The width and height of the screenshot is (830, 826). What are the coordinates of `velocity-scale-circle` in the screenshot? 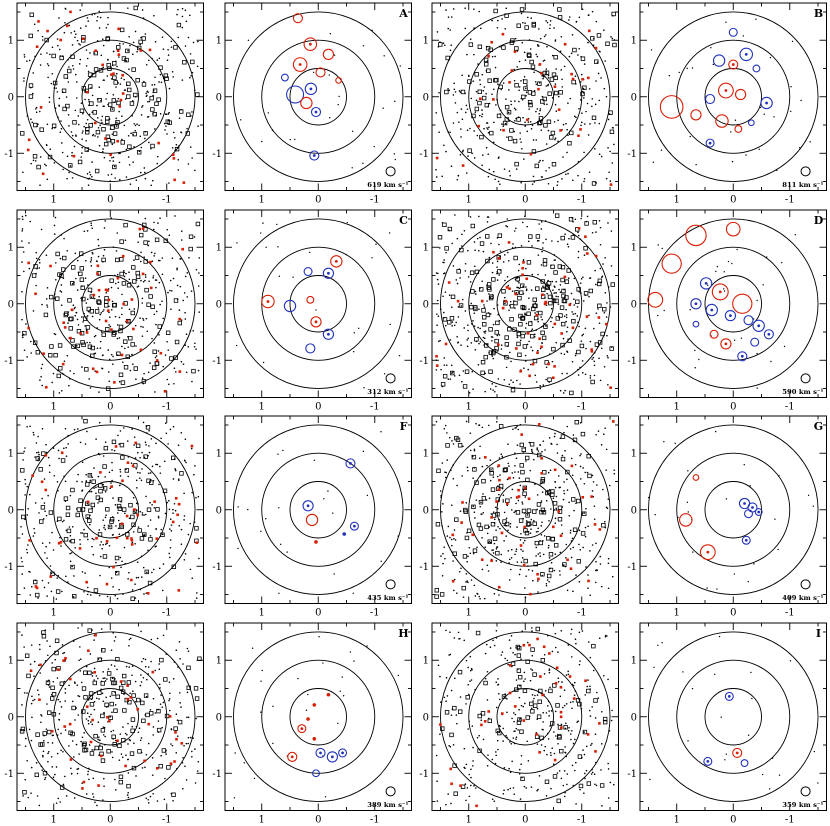 It's located at (390, 584).